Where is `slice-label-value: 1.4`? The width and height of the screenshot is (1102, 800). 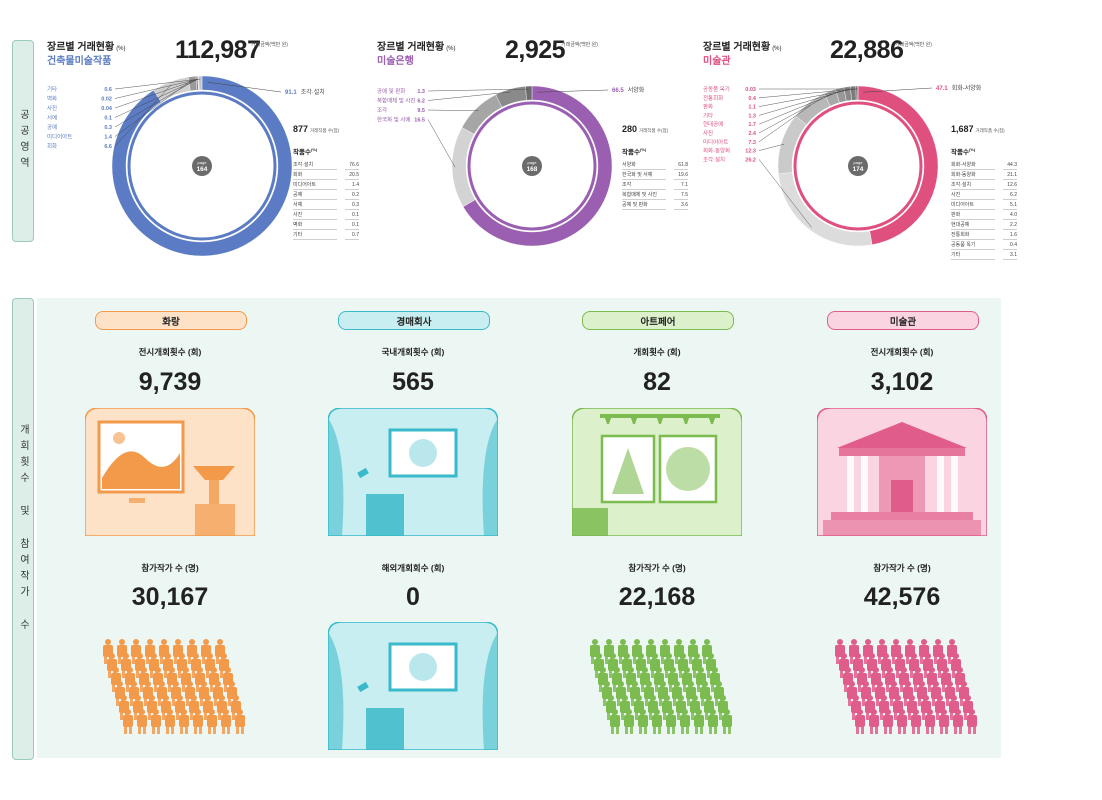 slice-label-value: 1.4 is located at coordinates (108, 138).